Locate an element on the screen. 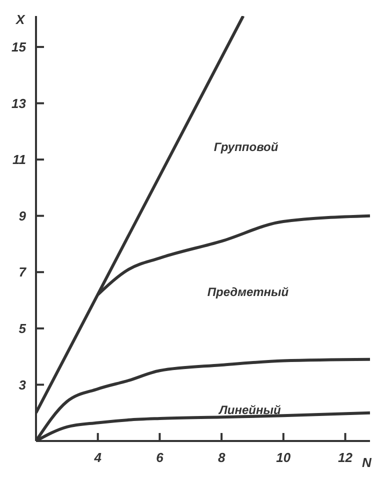 Image resolution: width=386 pixels, height=501 pixels. y-tick-label: 13 is located at coordinates (19, 103).